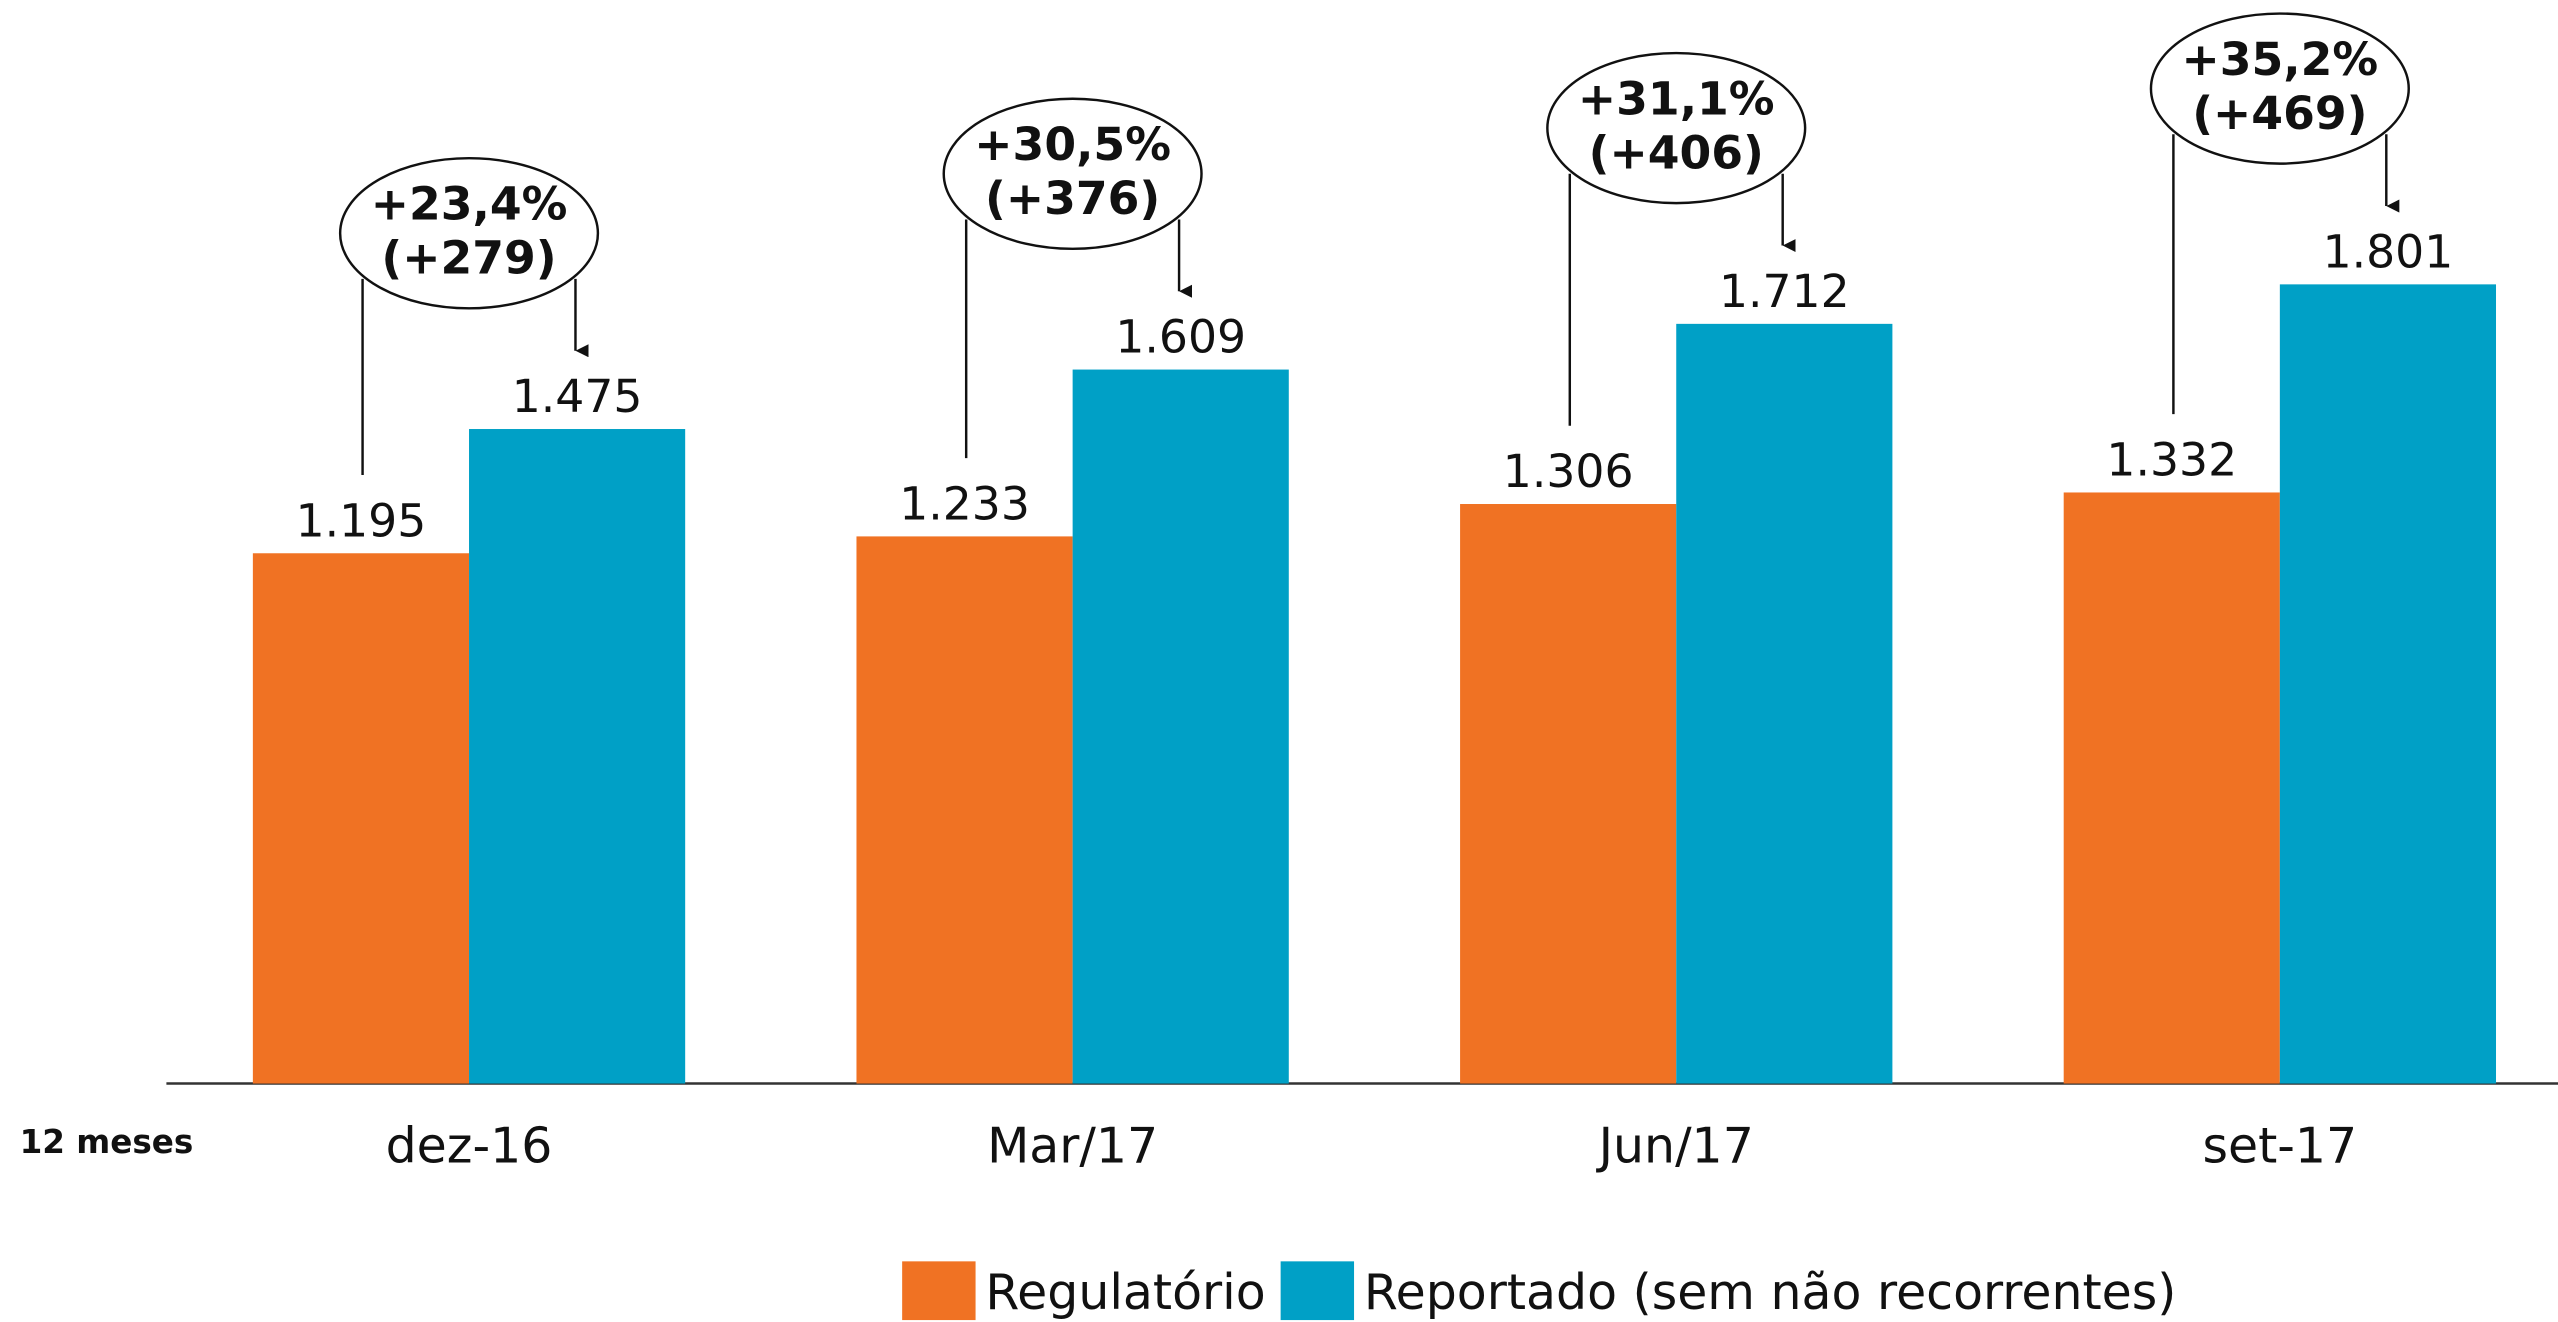 This screenshot has height=1322, width=2558. What do you see at coordinates (577, 396) in the screenshot?
I see `value-label: 1.475` at bounding box center [577, 396].